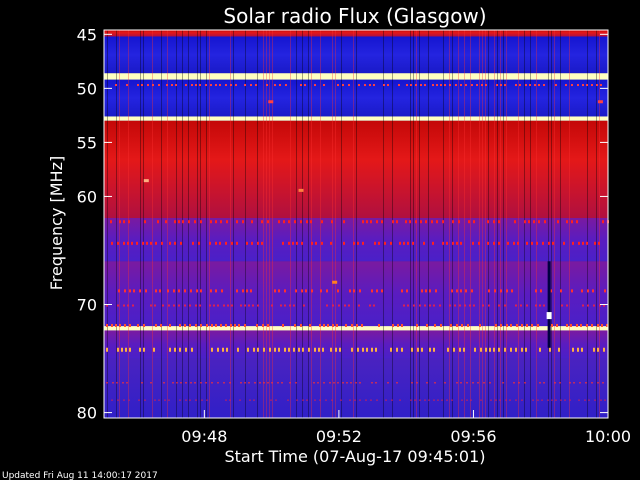 This screenshot has width=640, height=480. What do you see at coordinates (549, 316) in the screenshot?
I see `burst-peak` at bounding box center [549, 316].